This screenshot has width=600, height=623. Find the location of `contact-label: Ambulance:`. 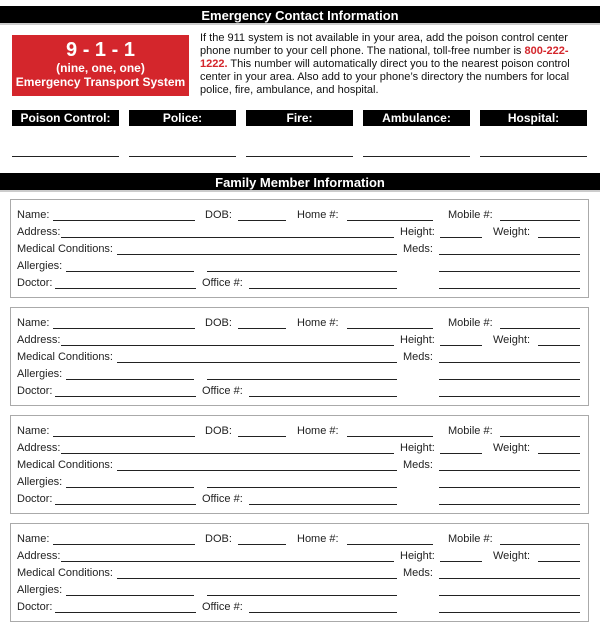

contact-label: Ambulance: is located at coordinates (416, 118).